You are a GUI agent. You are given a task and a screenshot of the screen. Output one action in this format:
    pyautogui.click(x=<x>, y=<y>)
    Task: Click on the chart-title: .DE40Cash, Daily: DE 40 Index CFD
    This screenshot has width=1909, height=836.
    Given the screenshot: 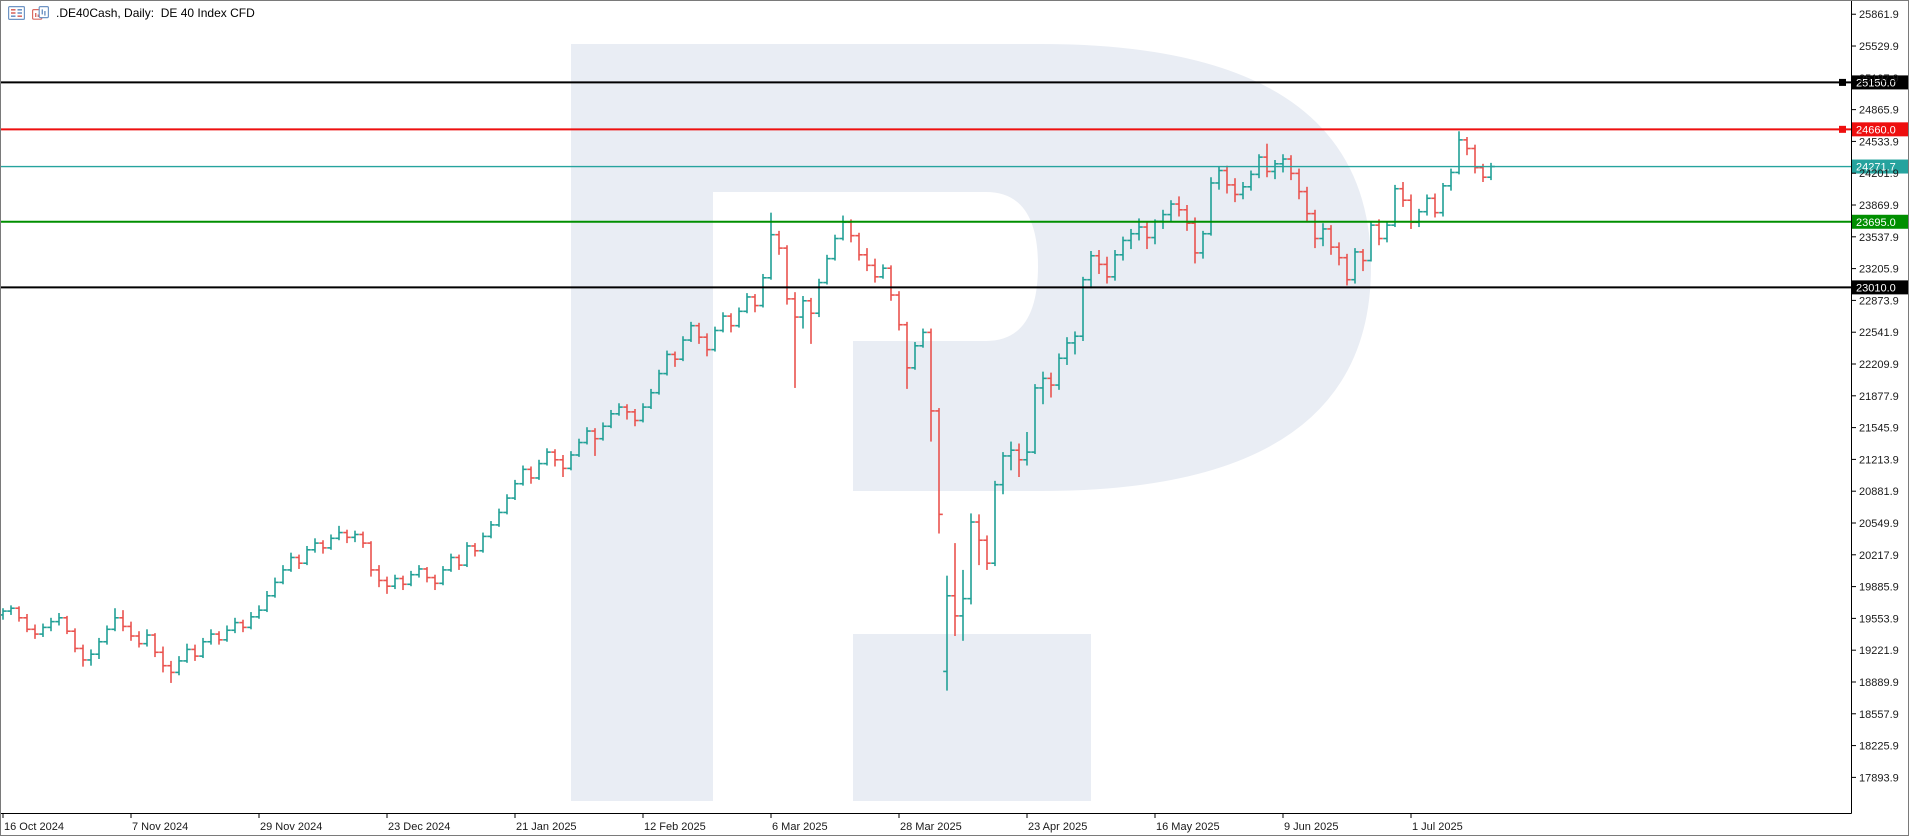 What is the action you would take?
    pyautogui.click(x=155, y=13)
    